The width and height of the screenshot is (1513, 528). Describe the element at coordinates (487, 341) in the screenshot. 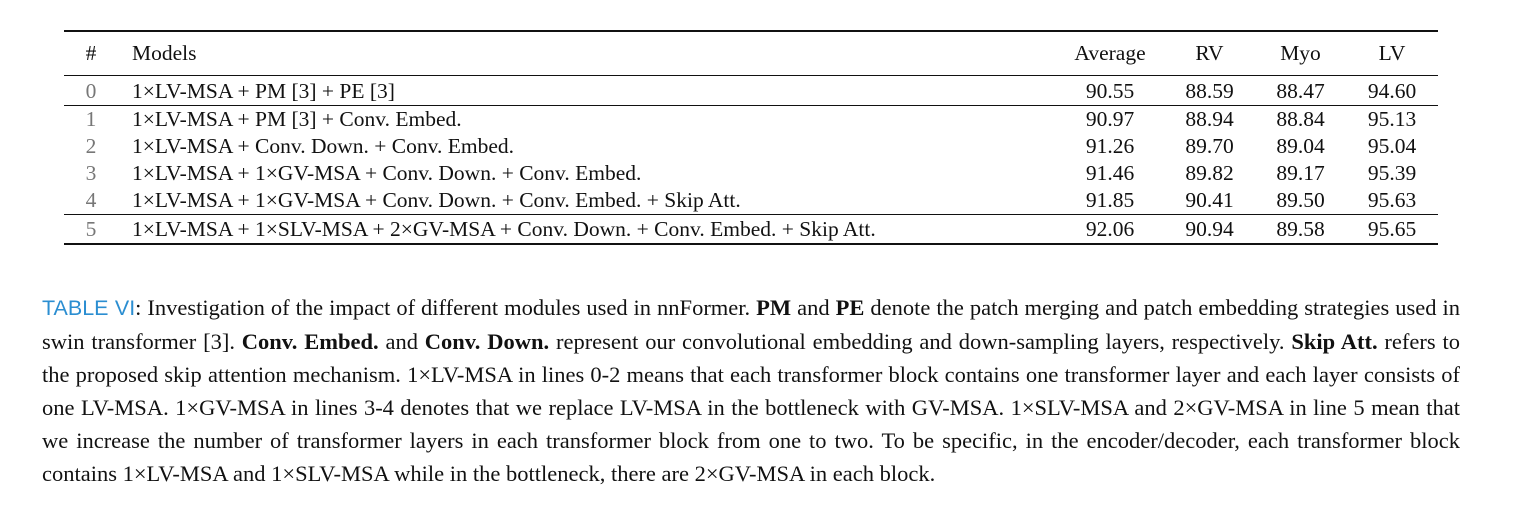

I see `caption-term-conv-down: Conv. Down.` at that location.